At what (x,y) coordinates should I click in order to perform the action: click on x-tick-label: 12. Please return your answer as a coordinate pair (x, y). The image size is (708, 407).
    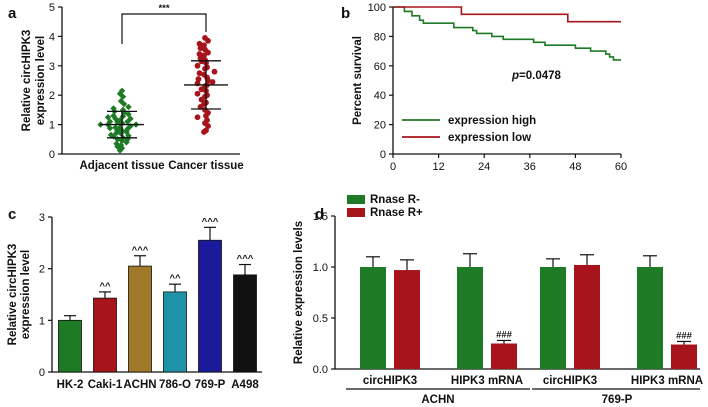
    Looking at the image, I should click on (438, 167).